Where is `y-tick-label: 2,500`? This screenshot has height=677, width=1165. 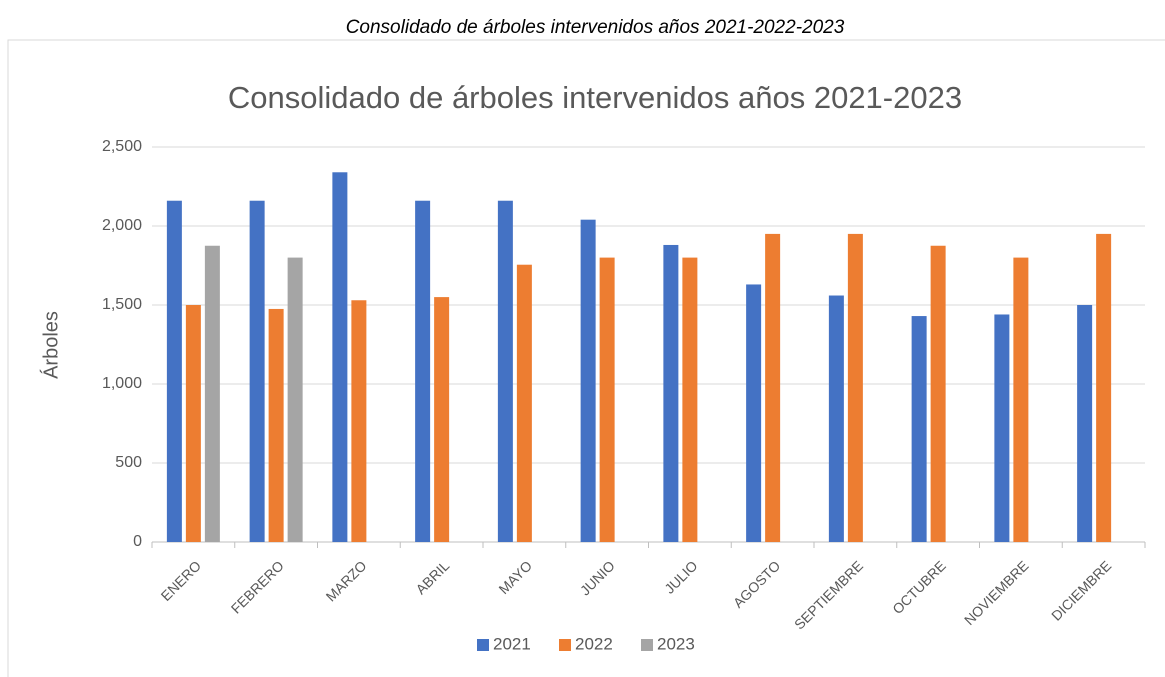
y-tick-label: 2,500 is located at coordinates (122, 146).